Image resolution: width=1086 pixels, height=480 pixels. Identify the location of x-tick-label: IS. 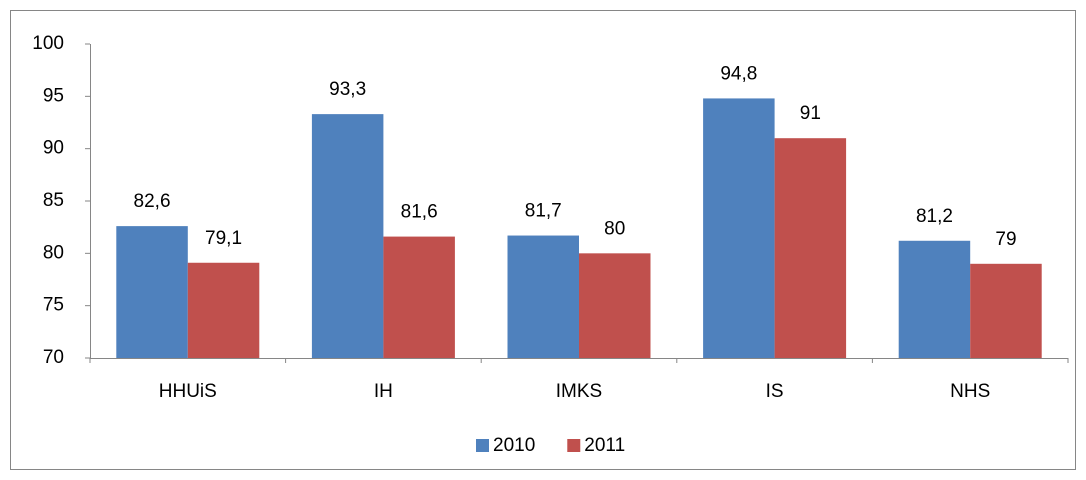
(775, 391).